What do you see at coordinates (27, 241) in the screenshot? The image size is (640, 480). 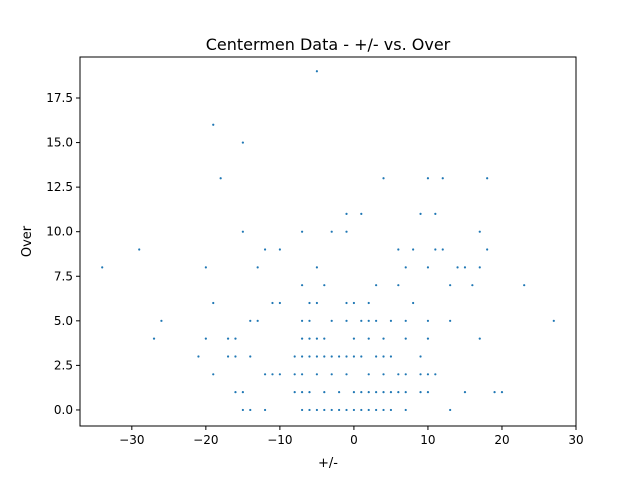 I see `y-axis-label: Over` at bounding box center [27, 241].